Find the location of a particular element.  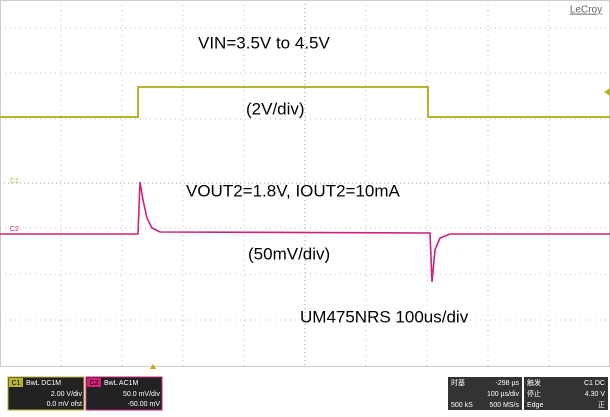

trigger-label: 触发 is located at coordinates (534, 382).